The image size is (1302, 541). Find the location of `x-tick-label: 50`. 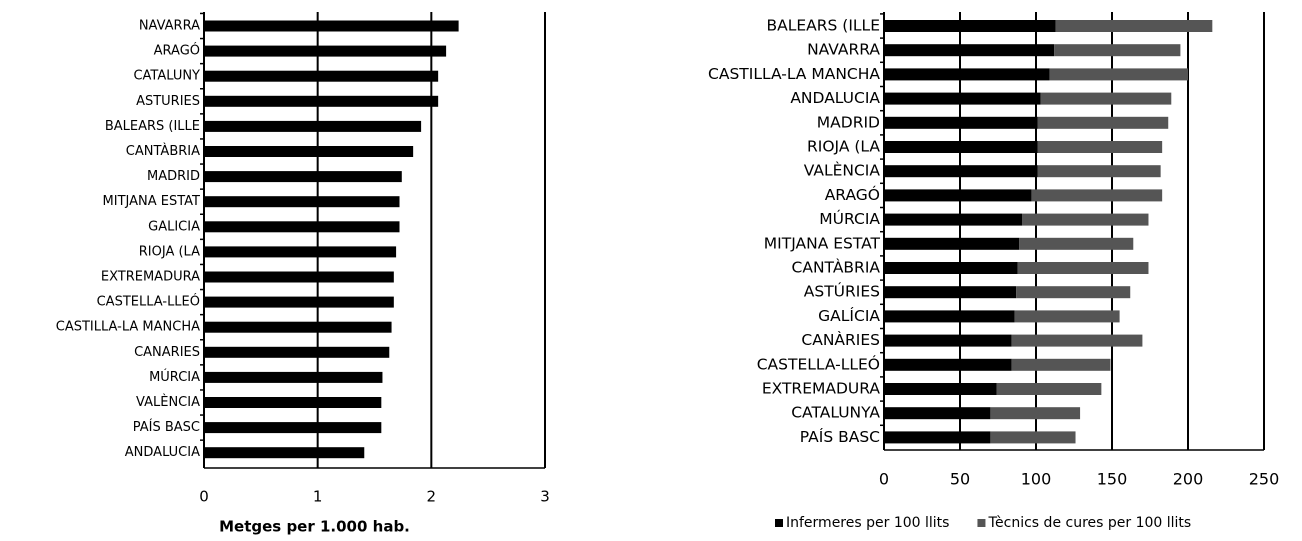

x-tick-label: 50 is located at coordinates (960, 479).